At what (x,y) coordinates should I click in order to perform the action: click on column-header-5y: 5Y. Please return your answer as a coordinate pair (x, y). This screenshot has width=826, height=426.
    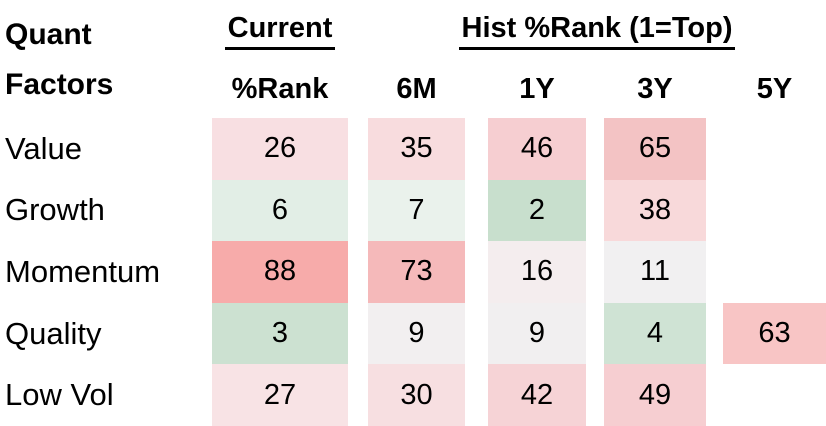
    Looking at the image, I should click on (774, 89).